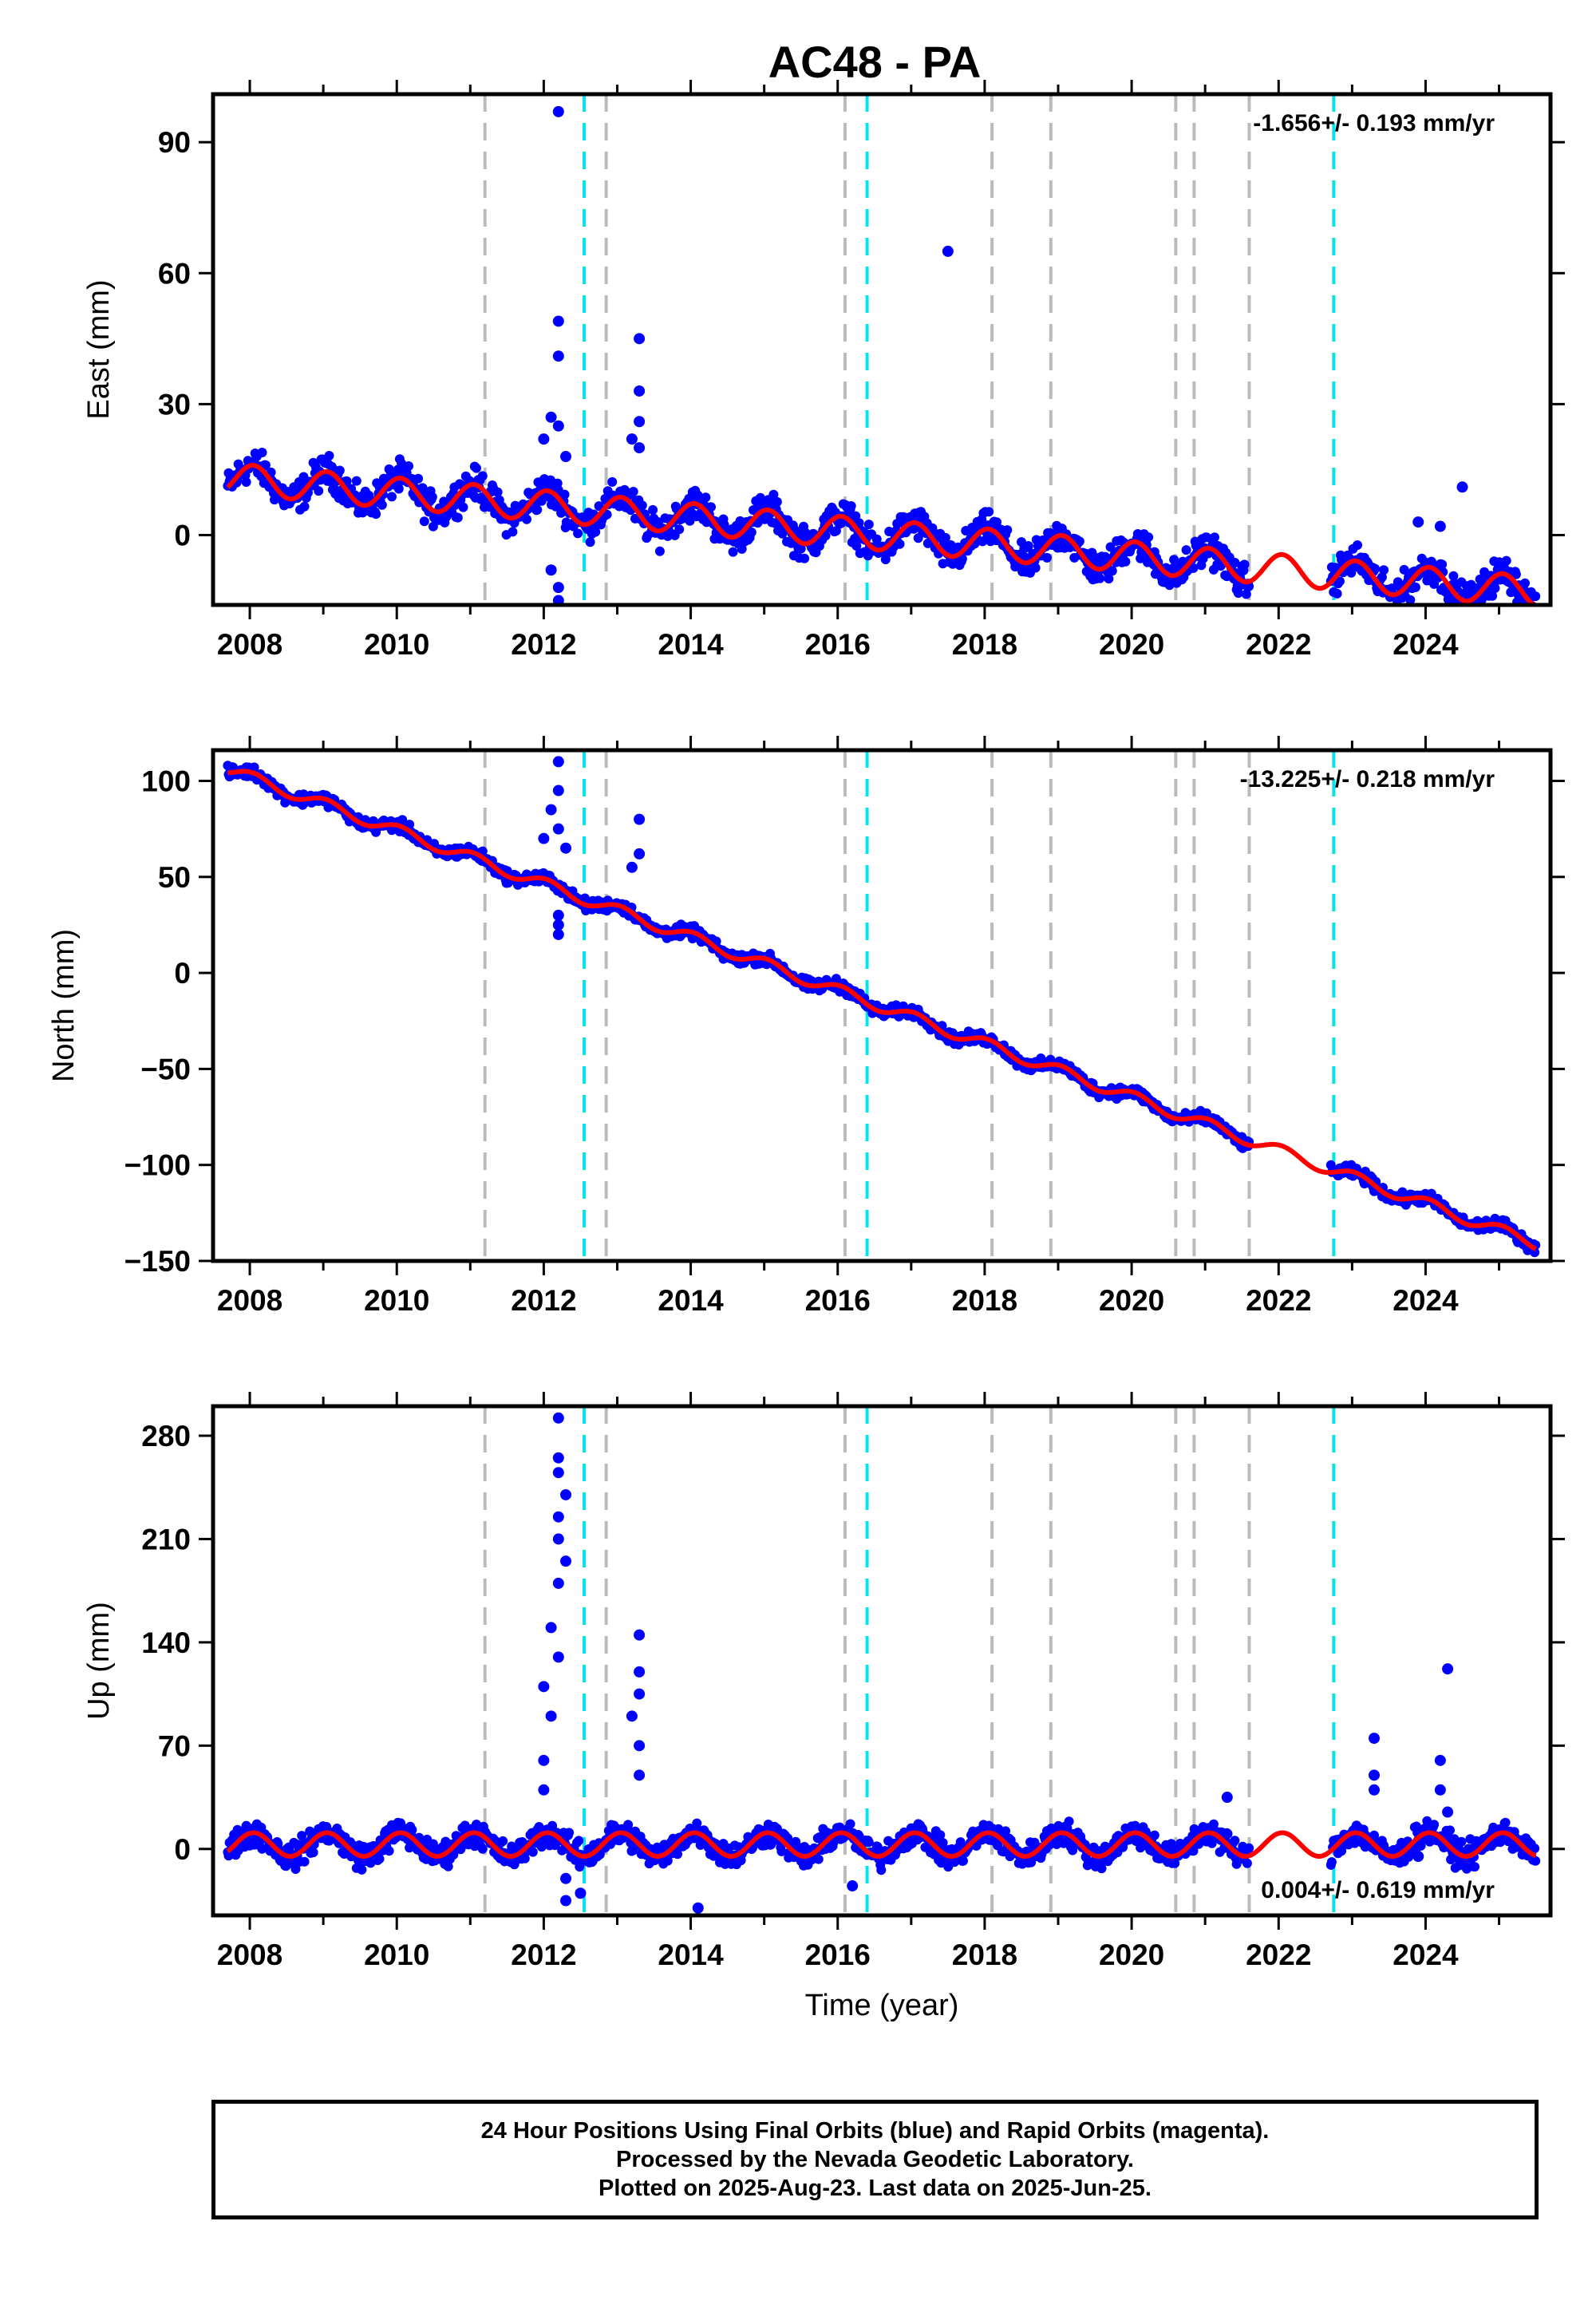 Image resolution: width=1596 pixels, height=2316 pixels. Describe the element at coordinates (99, 349) in the screenshot. I see `y-axis-label: East (mm)` at that location.